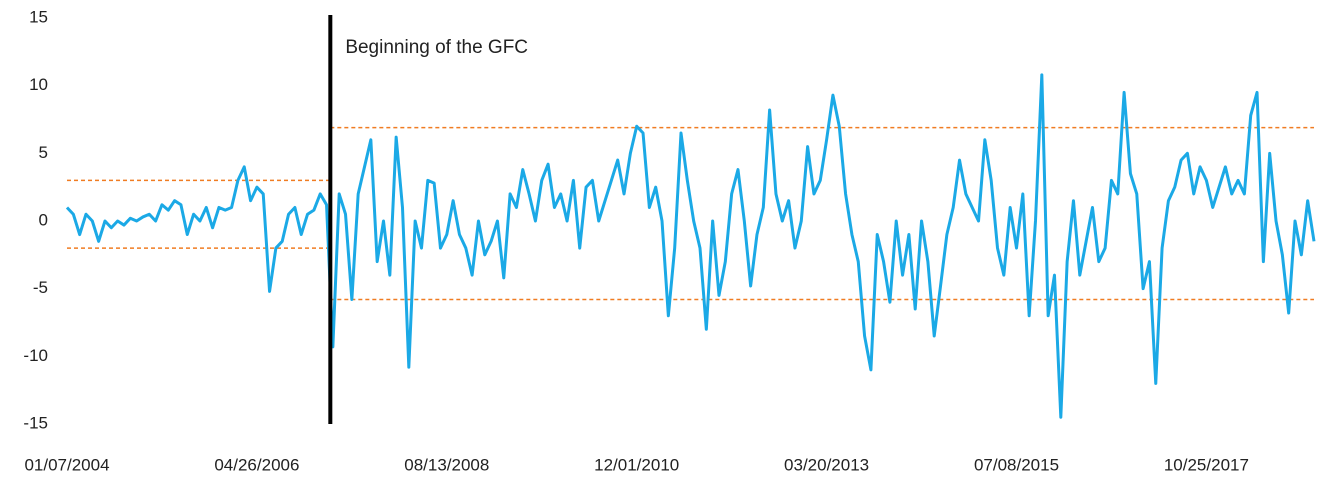 The height and width of the screenshot is (477, 1317). I want to click on annotation-text: Beginning of the GFC, so click(436, 47).